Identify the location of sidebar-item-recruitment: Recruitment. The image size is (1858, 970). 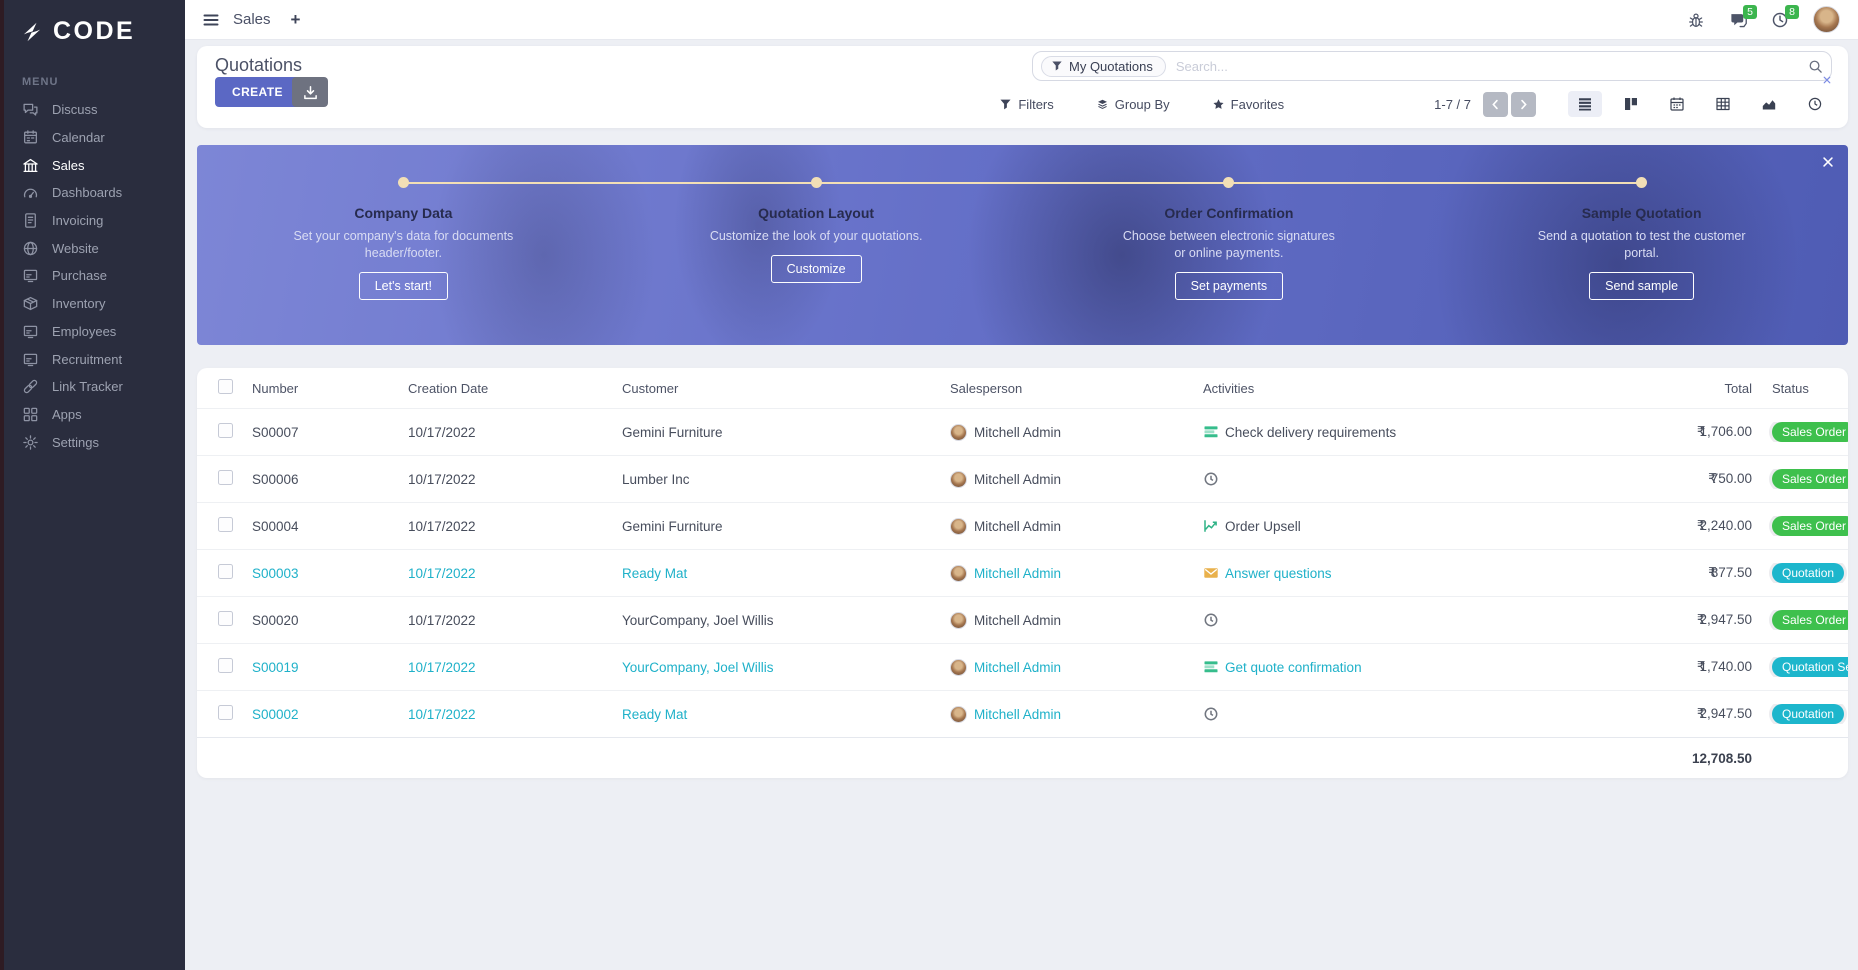
(92, 359).